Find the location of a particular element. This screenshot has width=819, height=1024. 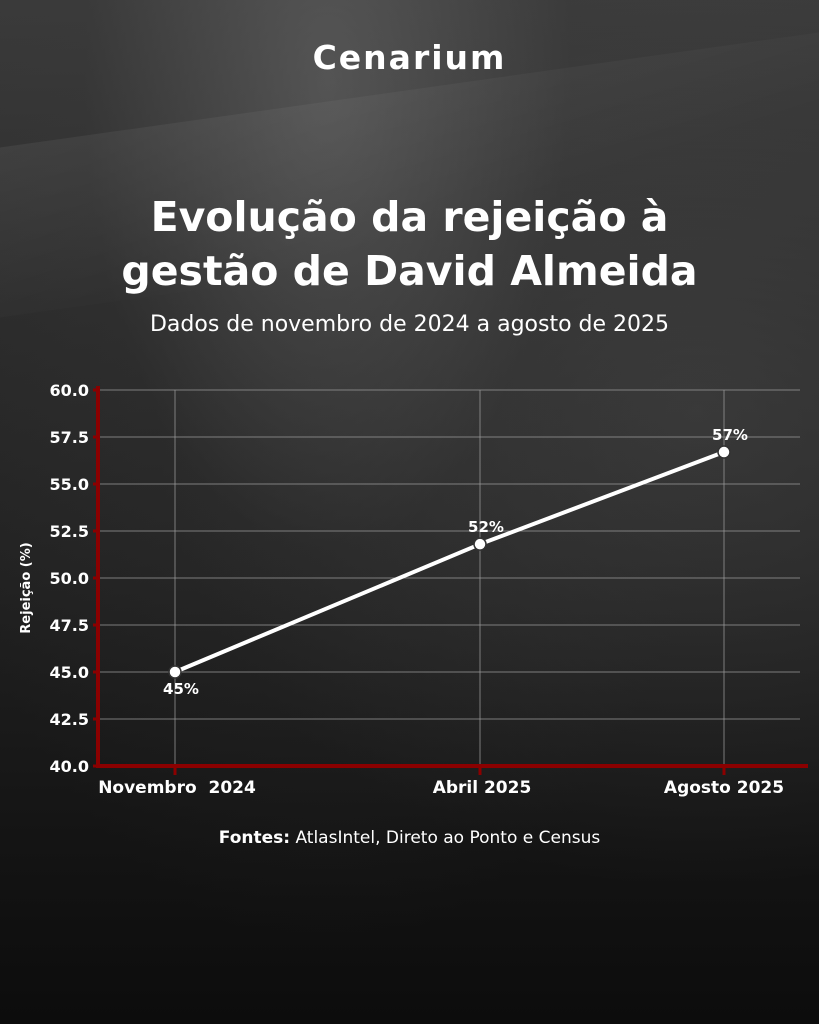

series-line is located at coordinates (449, 562).